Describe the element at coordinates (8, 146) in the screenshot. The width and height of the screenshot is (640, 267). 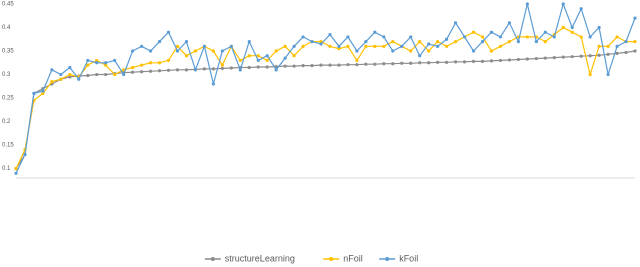
I see `y-tick-label: 0.15` at that location.